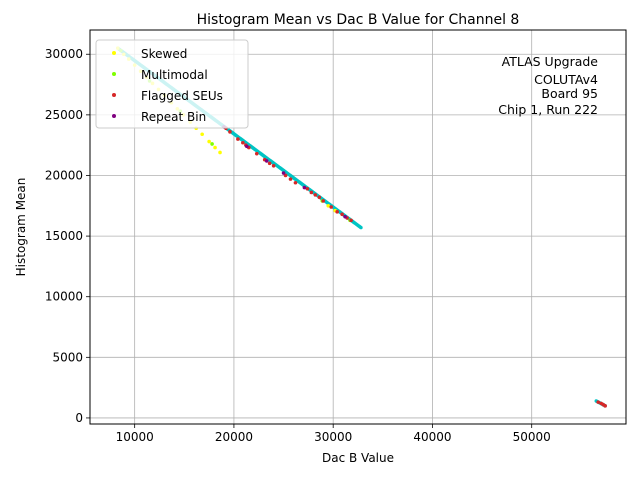  I want to click on legend: Skewed Multimodal Flagged SEUs Repeat Bin, so click(172, 84).